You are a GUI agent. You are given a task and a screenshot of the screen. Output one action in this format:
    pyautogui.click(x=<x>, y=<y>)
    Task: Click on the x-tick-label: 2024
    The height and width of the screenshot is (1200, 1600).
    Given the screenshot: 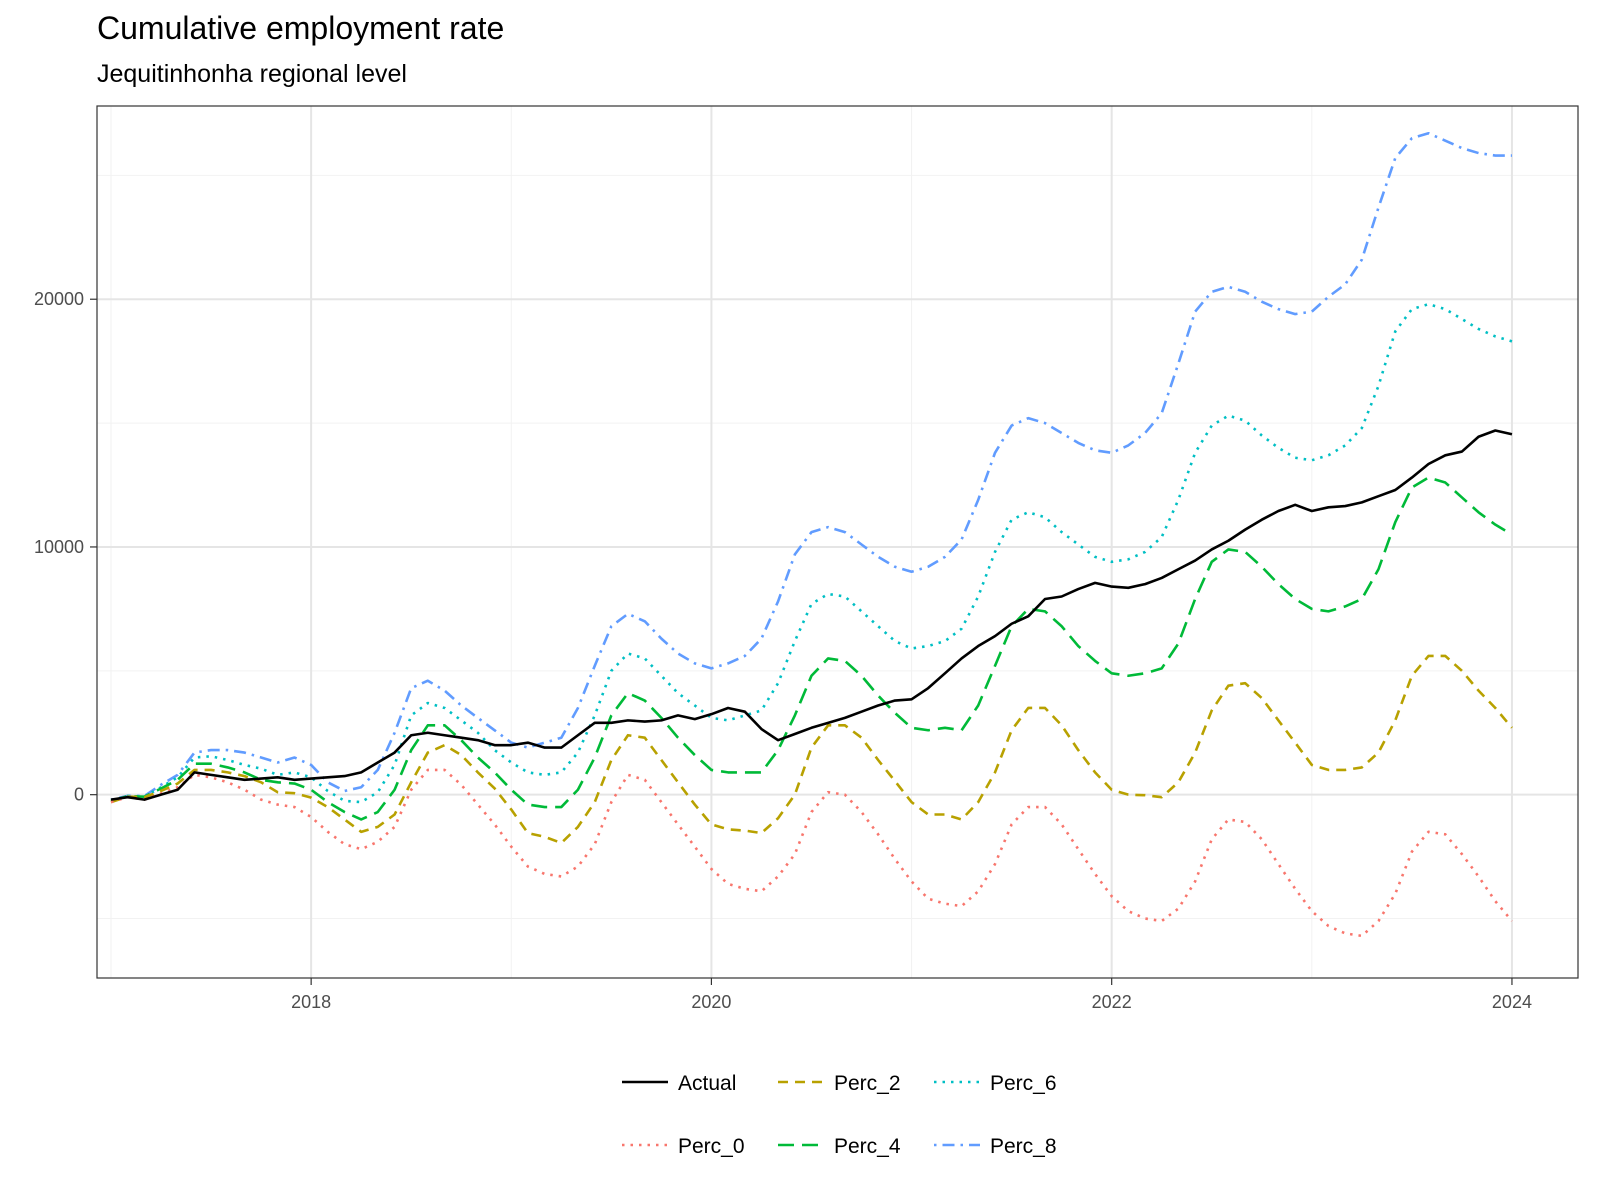 What is the action you would take?
    pyautogui.click(x=1512, y=1002)
    